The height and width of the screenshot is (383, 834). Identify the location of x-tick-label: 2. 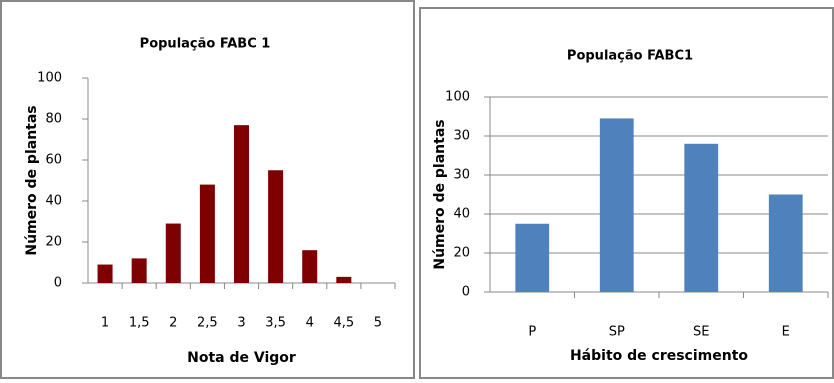
(173, 323).